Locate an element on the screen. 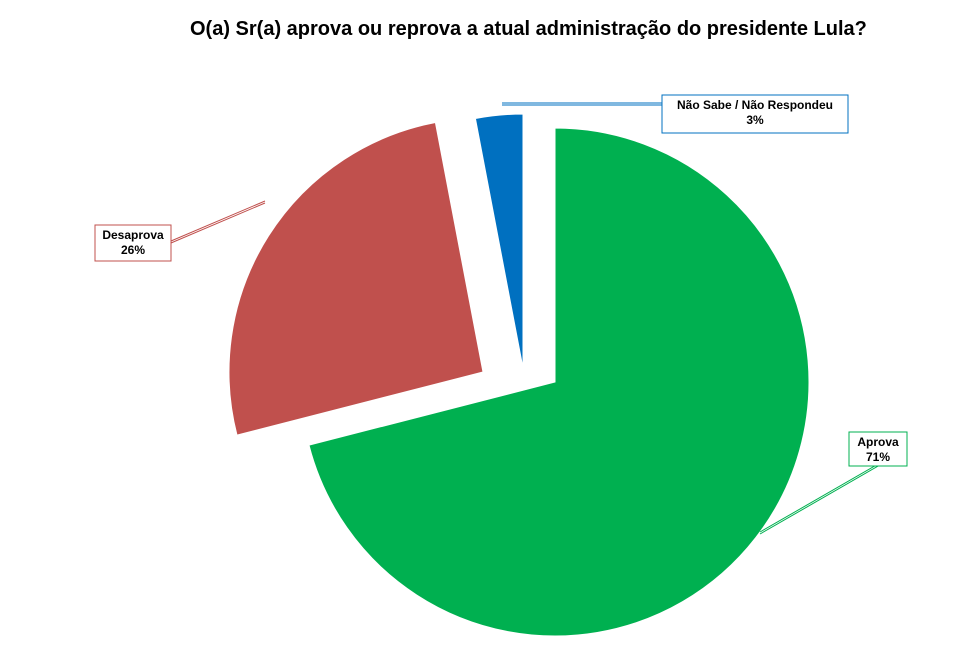 This screenshot has height=666, width=977. pie-slice-n-o-sabe-n-o-respondeu is located at coordinates (499, 241).